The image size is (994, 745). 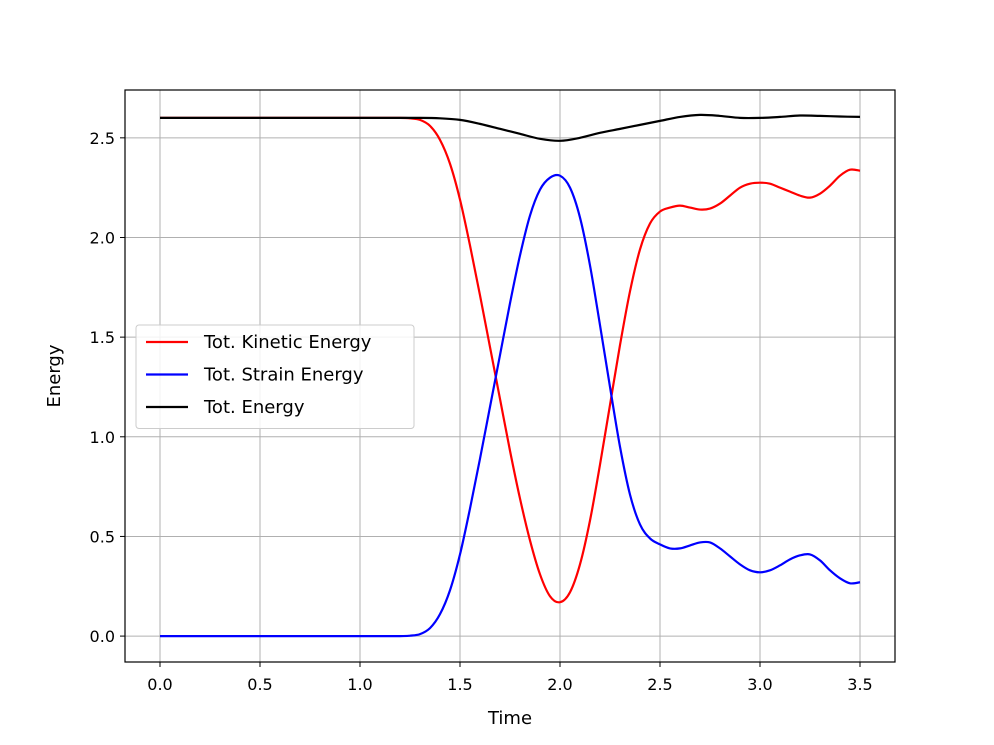 What do you see at coordinates (510, 127) in the screenshot?
I see `total-energy-line` at bounding box center [510, 127].